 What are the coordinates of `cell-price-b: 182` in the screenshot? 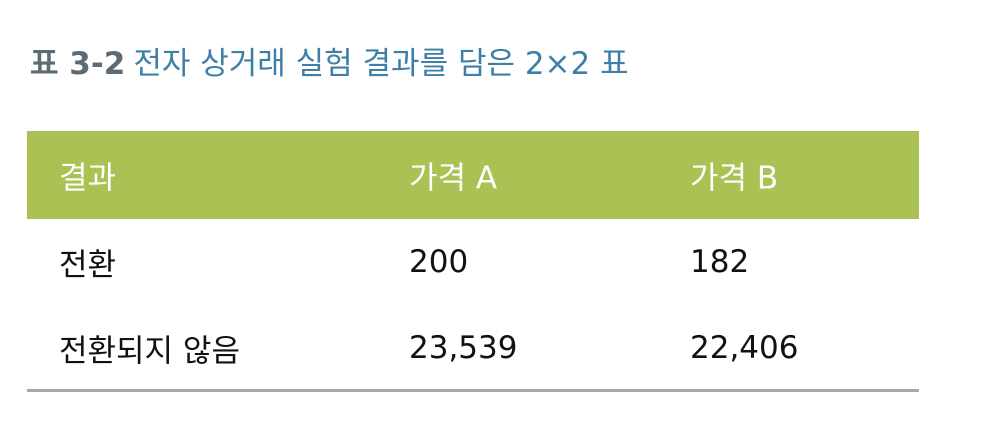 It's located at (720, 262).